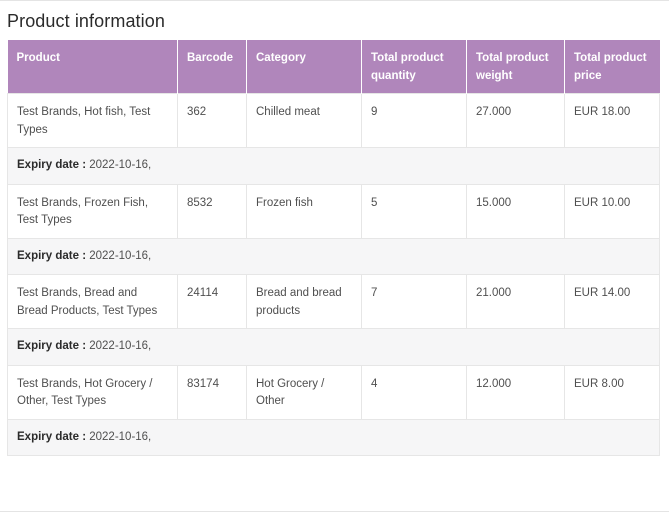 Image resolution: width=669 pixels, height=514 pixels. What do you see at coordinates (304, 67) in the screenshot?
I see `column-header-category: Category` at bounding box center [304, 67].